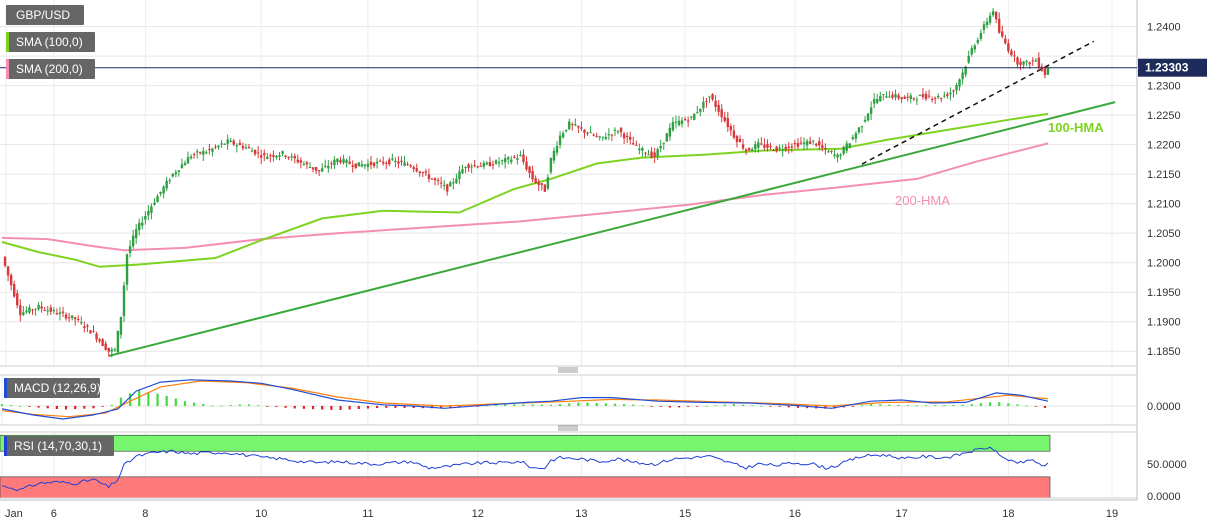 The height and width of the screenshot is (526, 1207). What do you see at coordinates (978, 102) in the screenshot?
I see `dashed-trendline` at bounding box center [978, 102].